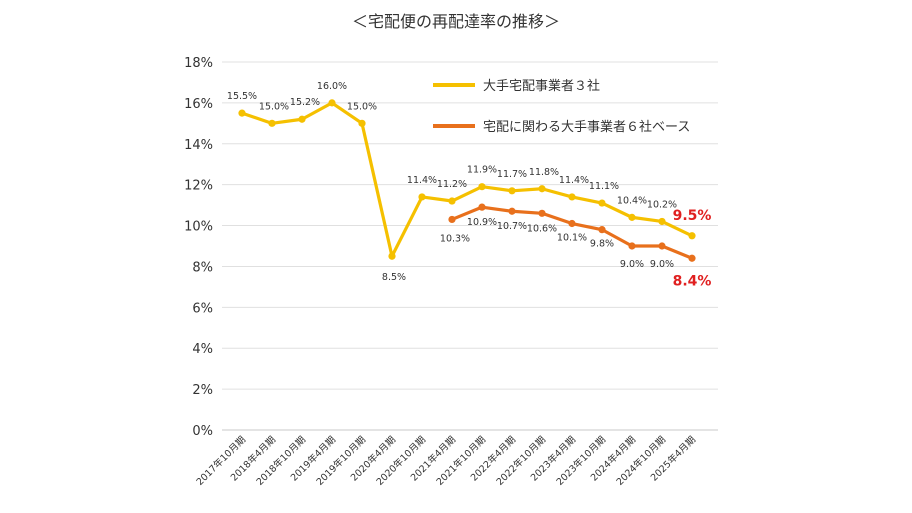  Describe the element at coordinates (542, 228) in the screenshot. I see `data-label: 10.6%` at that location.